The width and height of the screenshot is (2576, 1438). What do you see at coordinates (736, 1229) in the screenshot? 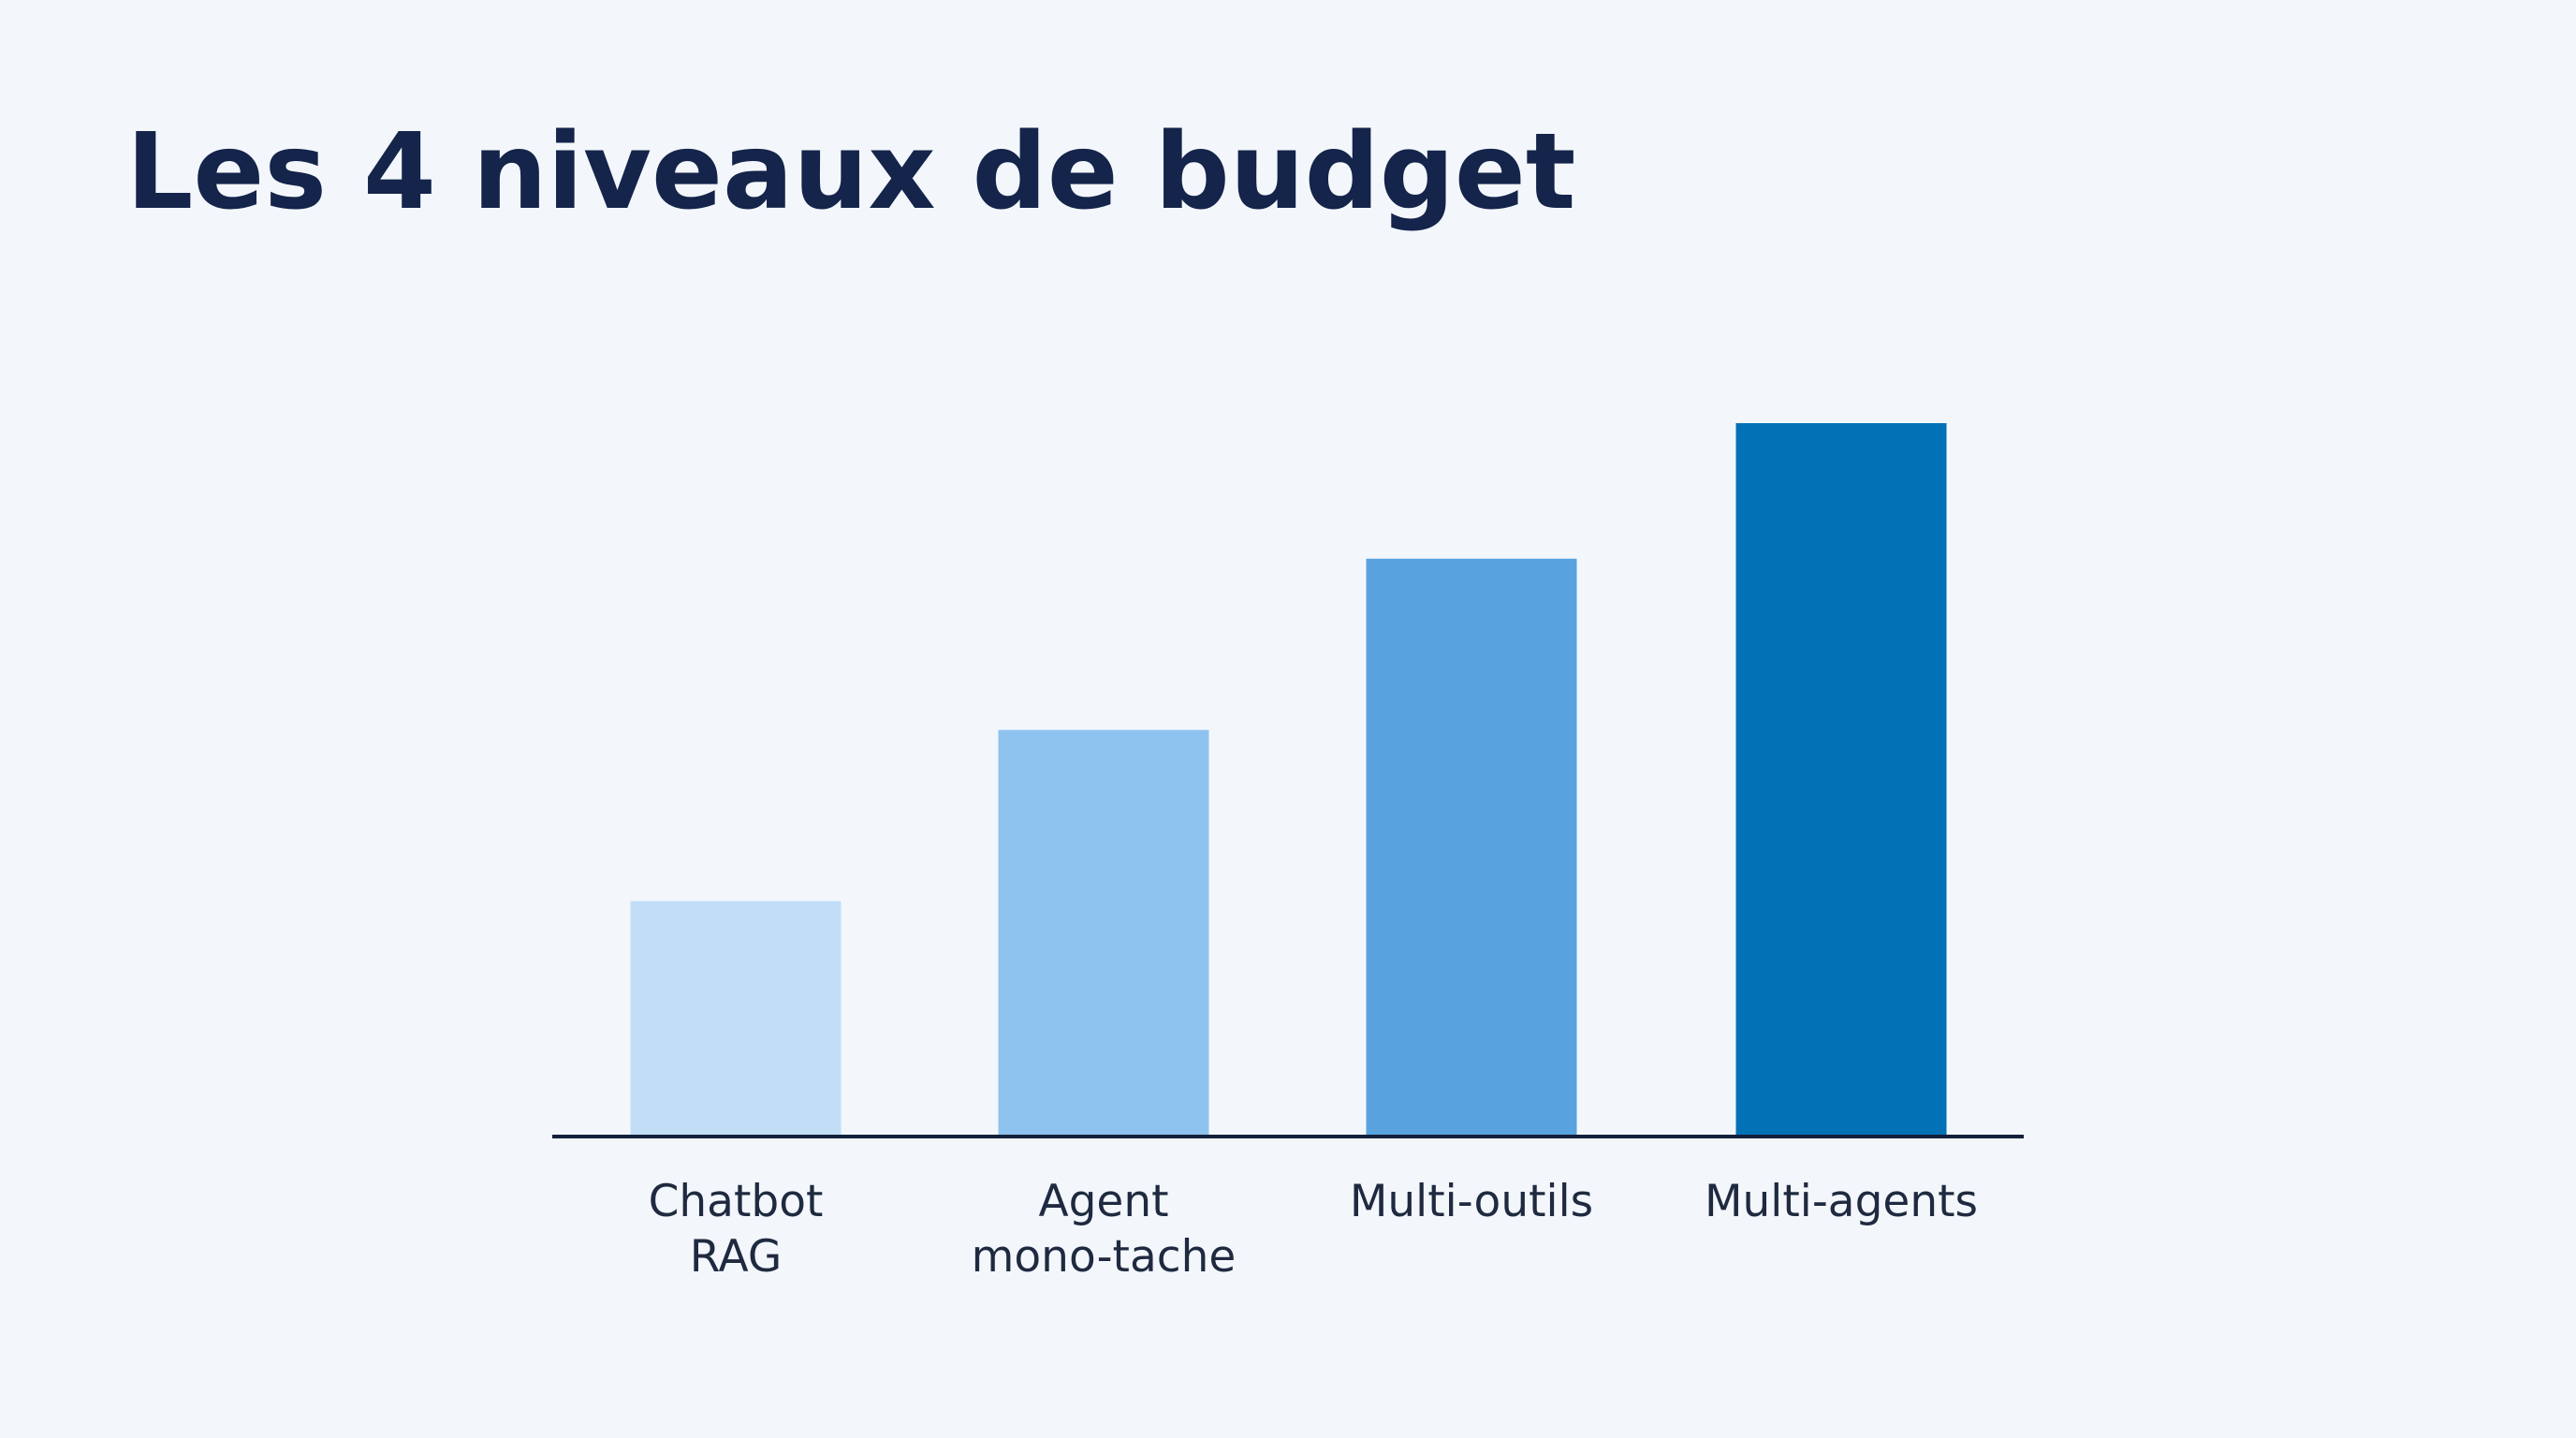
I see `x-tick-label: Chatbot RAG` at bounding box center [736, 1229].